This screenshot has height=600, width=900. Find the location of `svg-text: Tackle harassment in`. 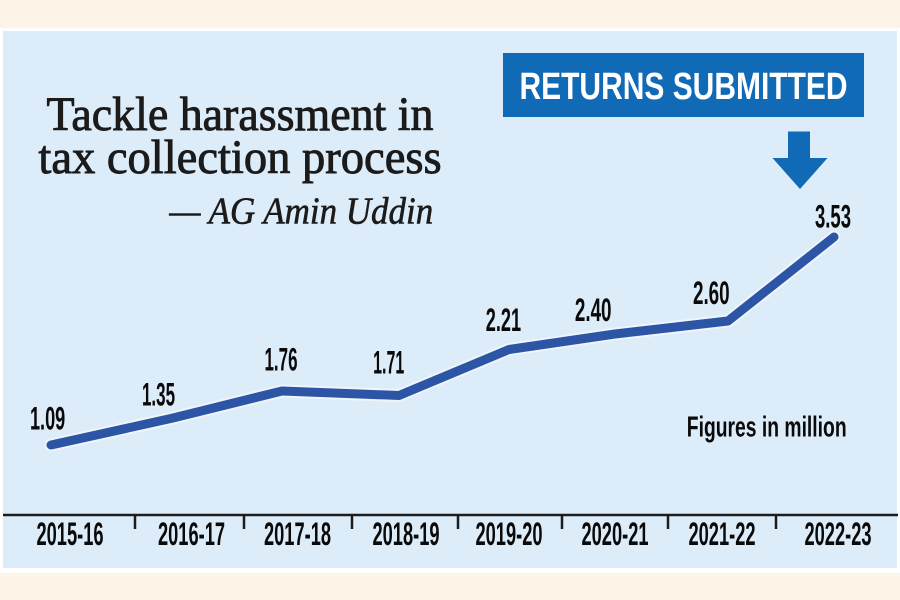

svg-text: Tackle harassment in is located at coordinates (239, 114).